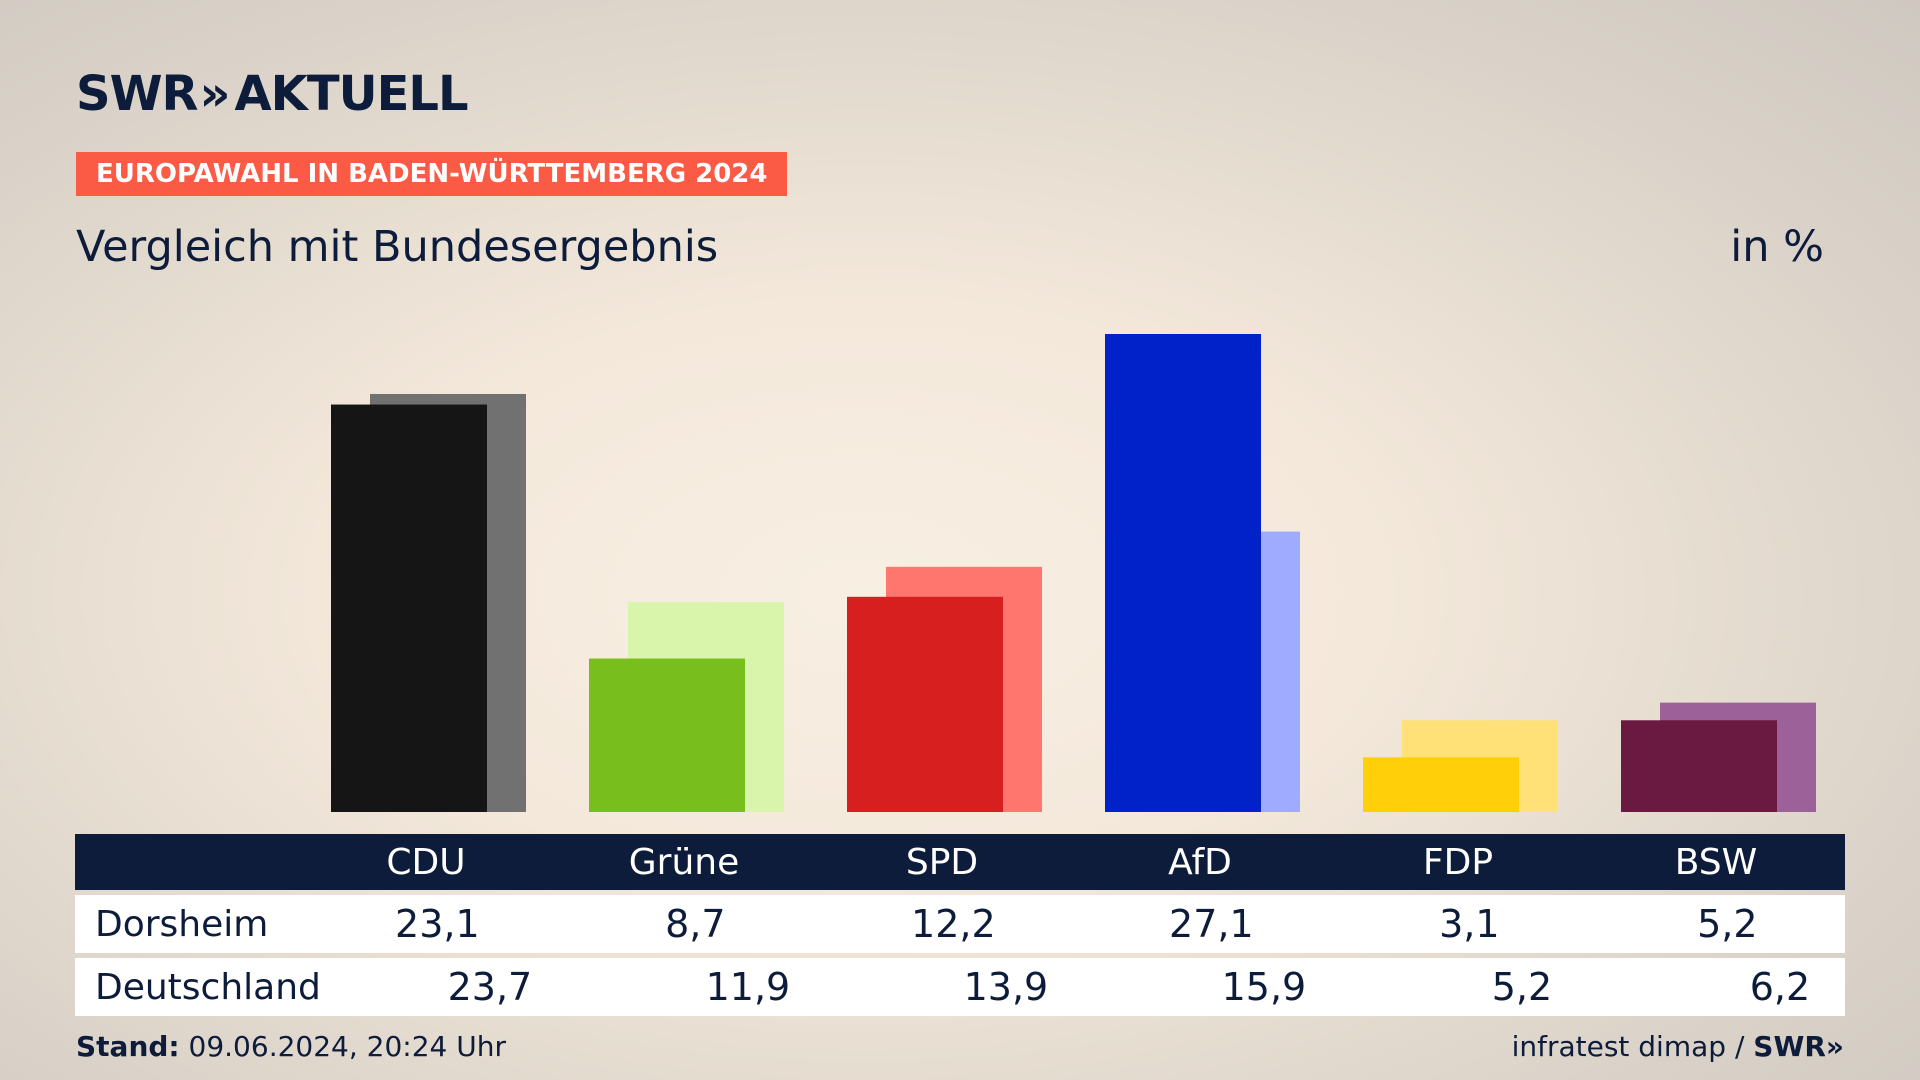  What do you see at coordinates (426, 862) in the screenshot?
I see `column-header-cdu: CDU` at bounding box center [426, 862].